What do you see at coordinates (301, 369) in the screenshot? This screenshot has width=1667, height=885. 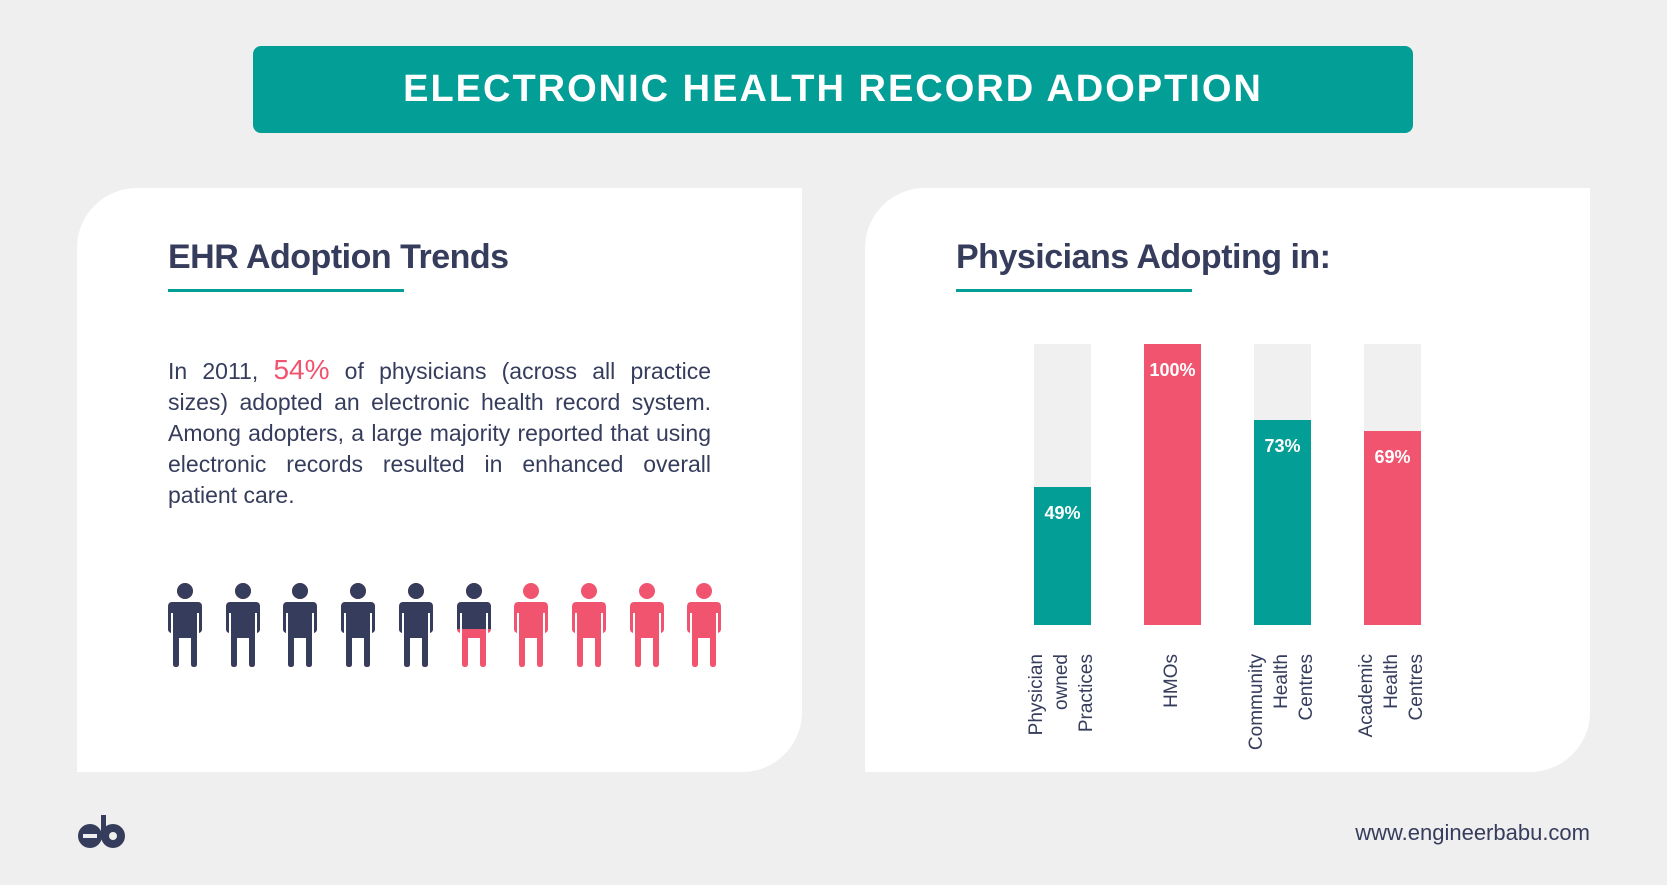 I see `highlight-percent: 54%` at bounding box center [301, 369].